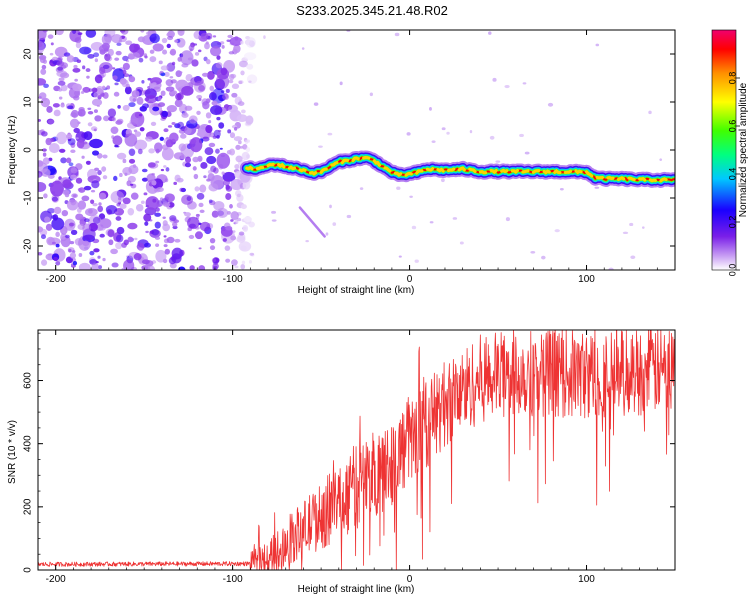 The image size is (750, 600). Describe the element at coordinates (12, 150) in the screenshot. I see `spectrogram-y-label: Frequency (Hz)` at that location.